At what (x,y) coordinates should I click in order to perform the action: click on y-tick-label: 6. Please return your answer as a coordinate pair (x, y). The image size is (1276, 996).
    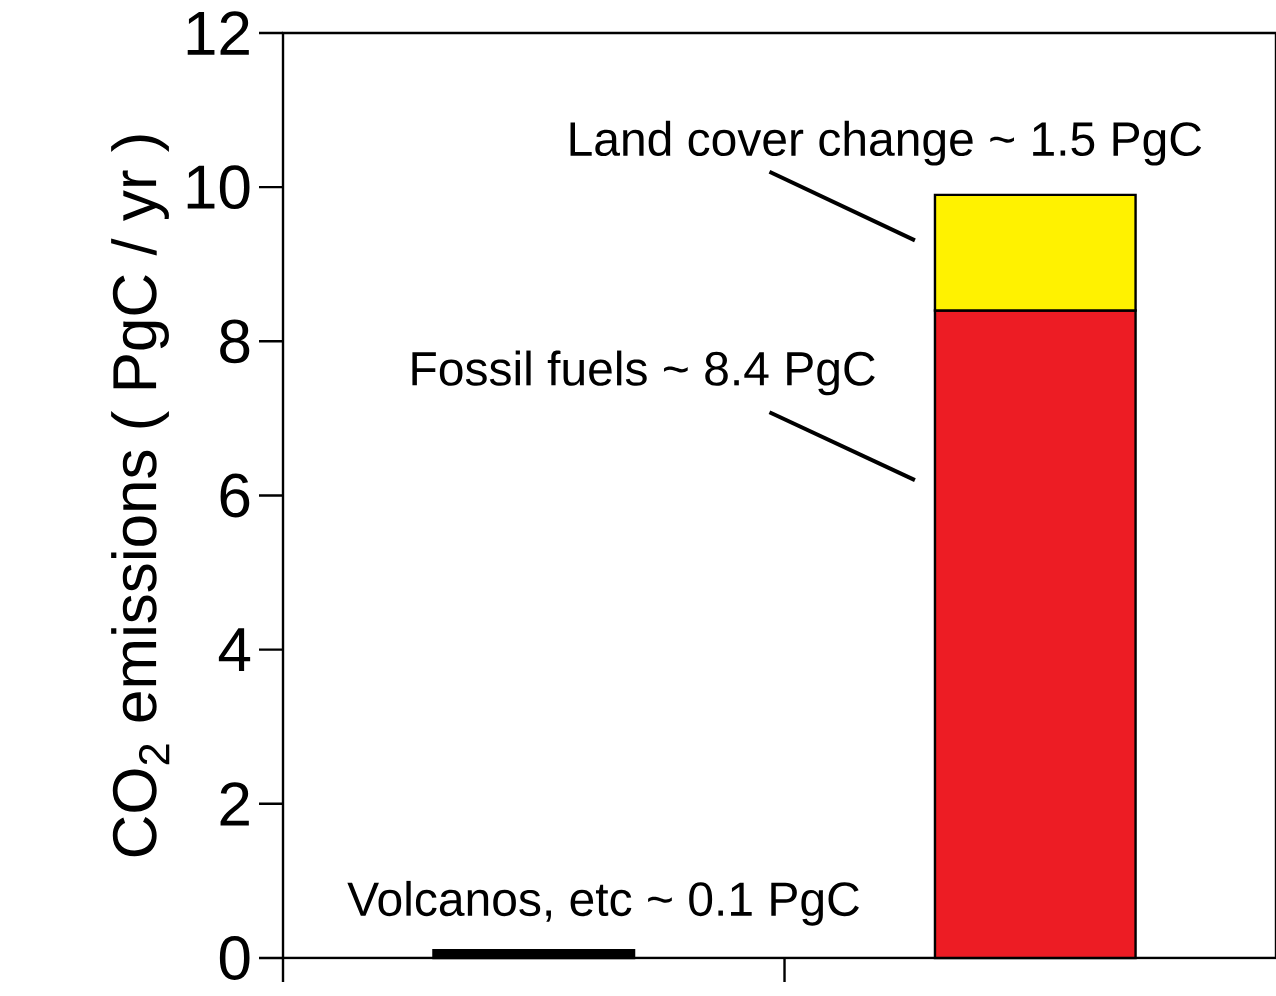
    Looking at the image, I should click on (235, 495).